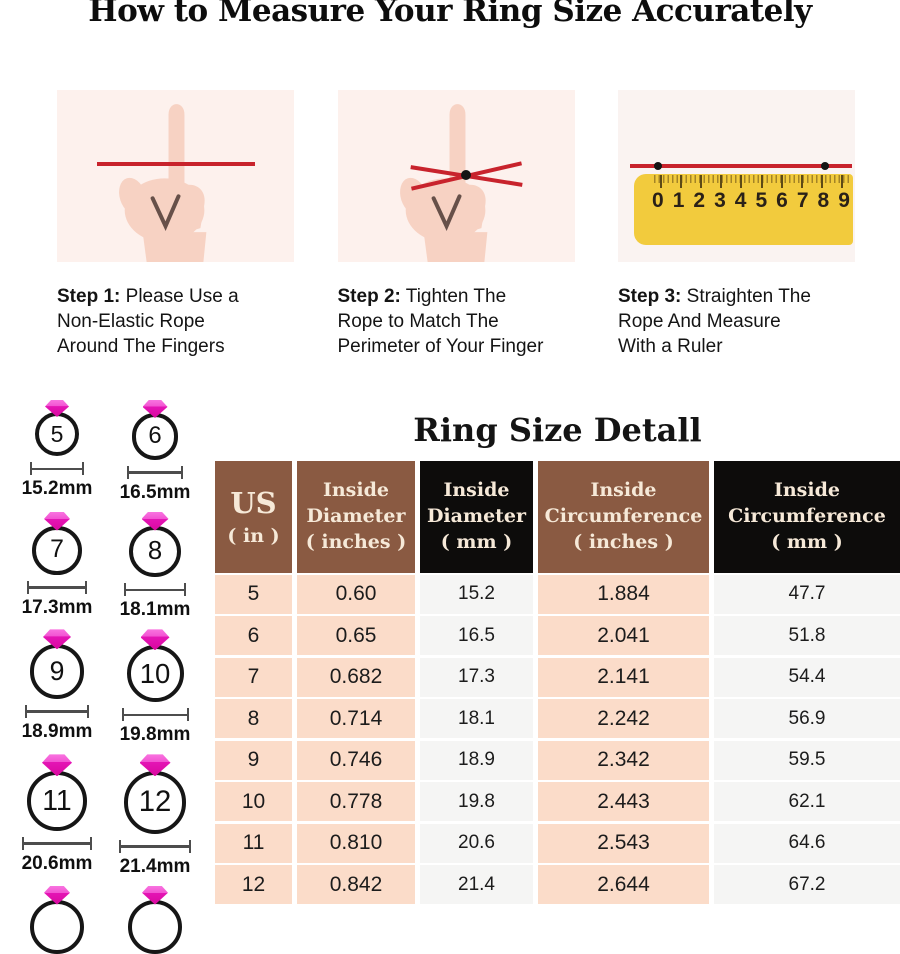  Describe the element at coordinates (782, 200) in the screenshot. I see `ruler-number: 6` at that location.